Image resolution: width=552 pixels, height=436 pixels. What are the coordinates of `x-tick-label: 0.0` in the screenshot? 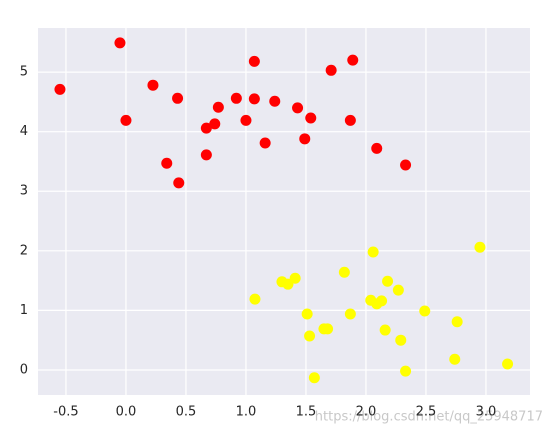 It's located at (126, 412).